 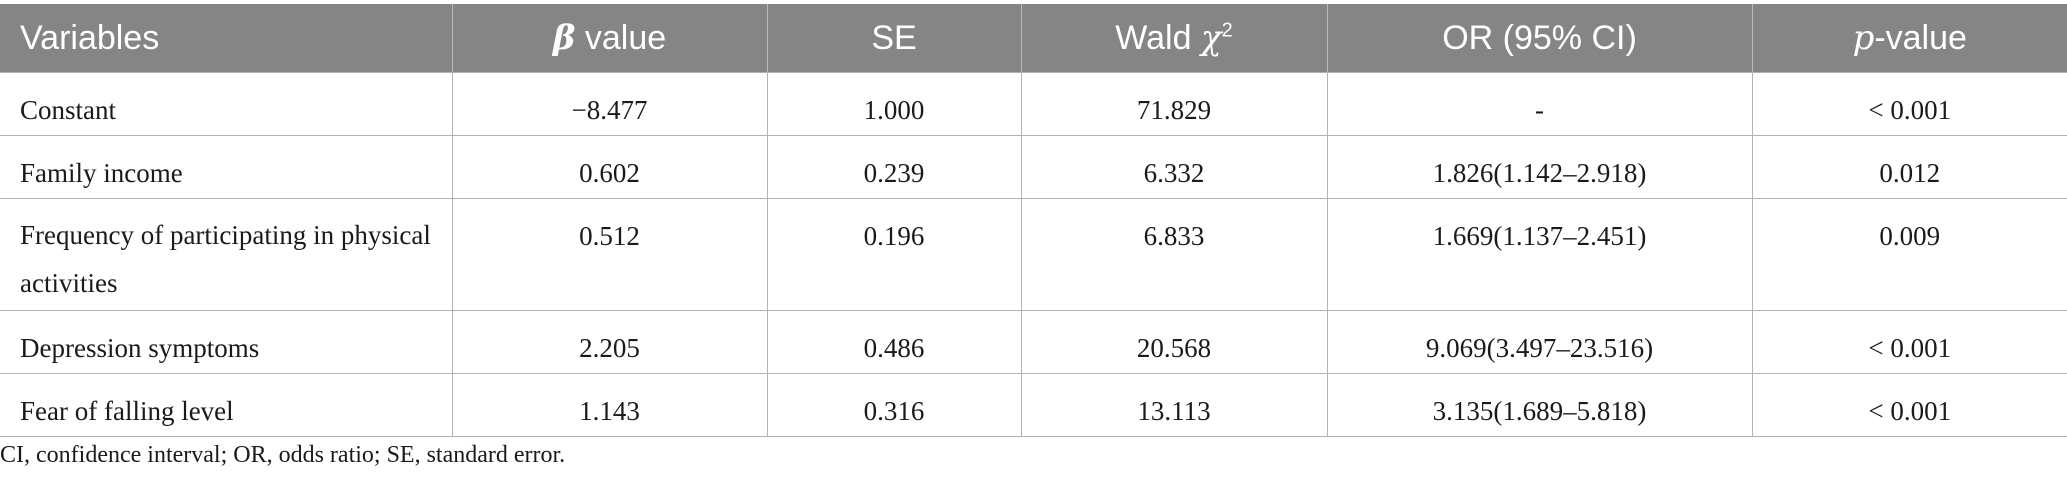 I want to click on cell-beta: 1.143, so click(x=609, y=405).